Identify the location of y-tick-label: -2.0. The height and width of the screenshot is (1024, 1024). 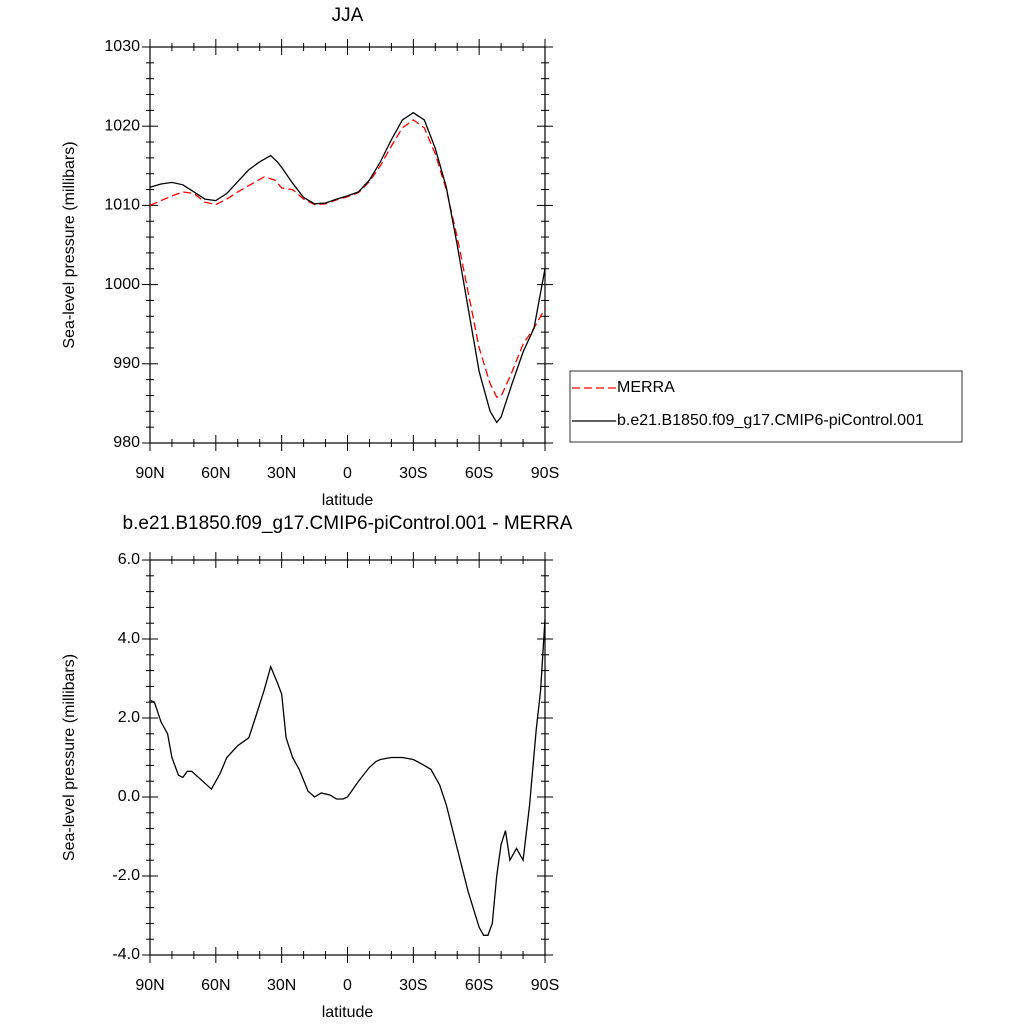
(126, 875).